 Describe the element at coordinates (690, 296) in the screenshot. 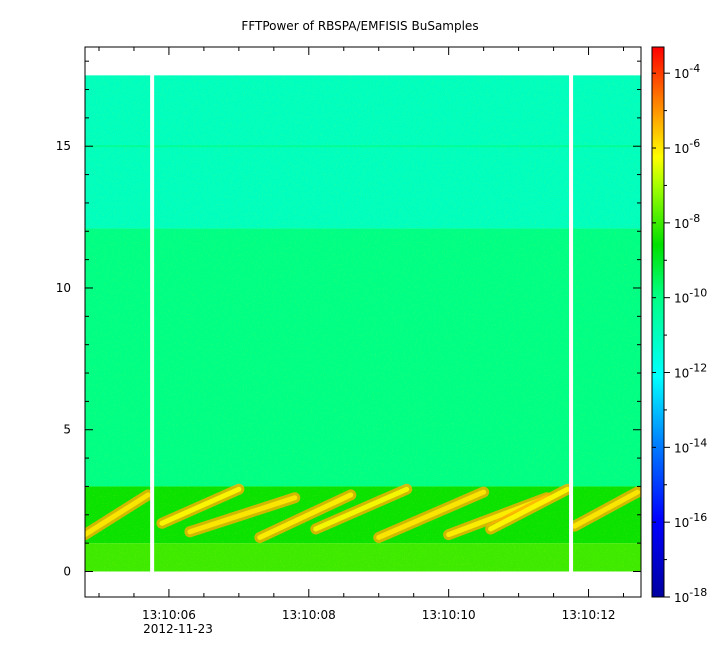

I see `colorbar-tick-label: 10⁻¹⁰` at that location.